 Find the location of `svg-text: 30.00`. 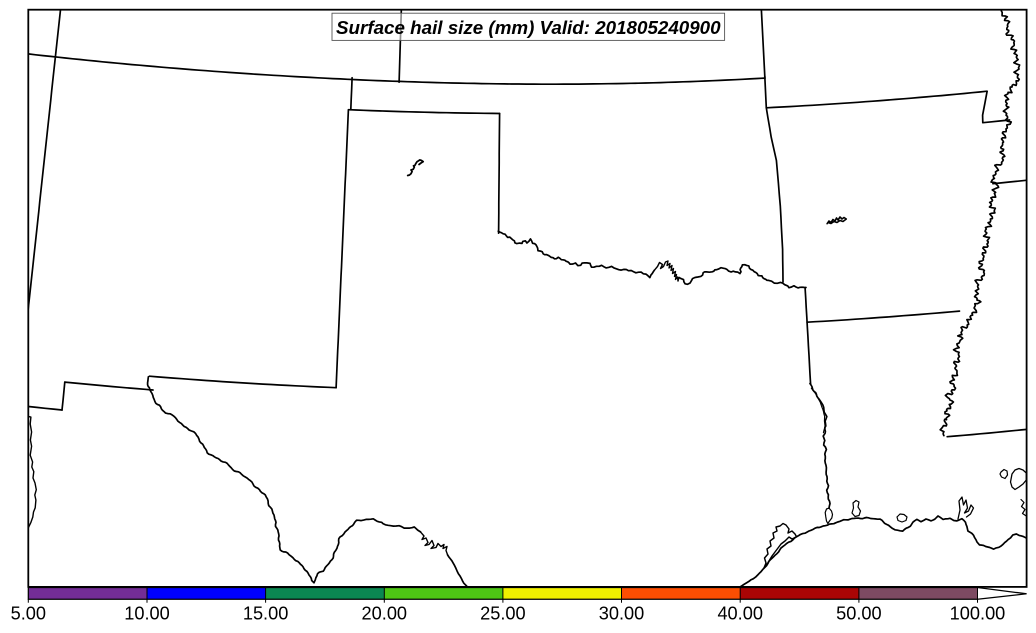

svg-text: 30.00 is located at coordinates (622, 613).